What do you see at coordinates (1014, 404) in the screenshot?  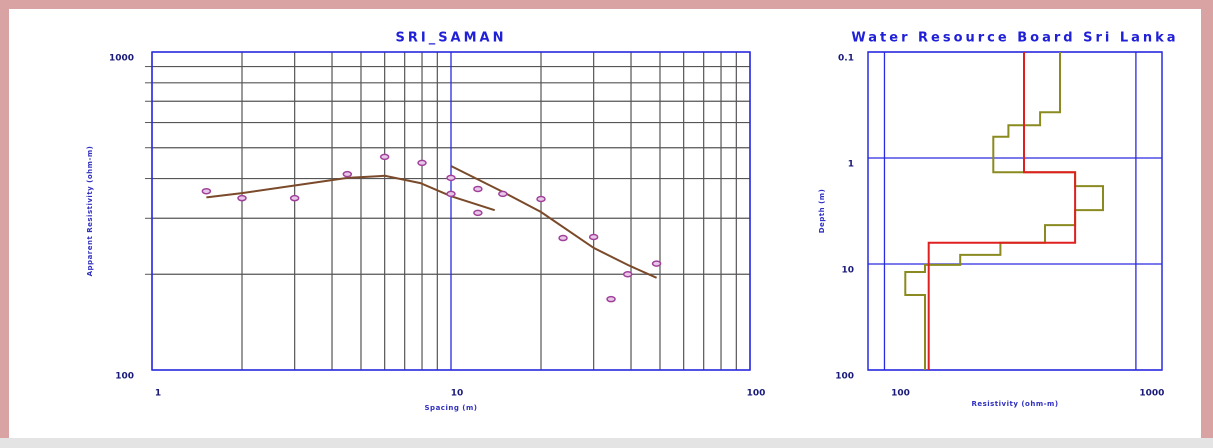 I see `x-axis-label: Resistivity (ohm-m)` at bounding box center [1014, 404].